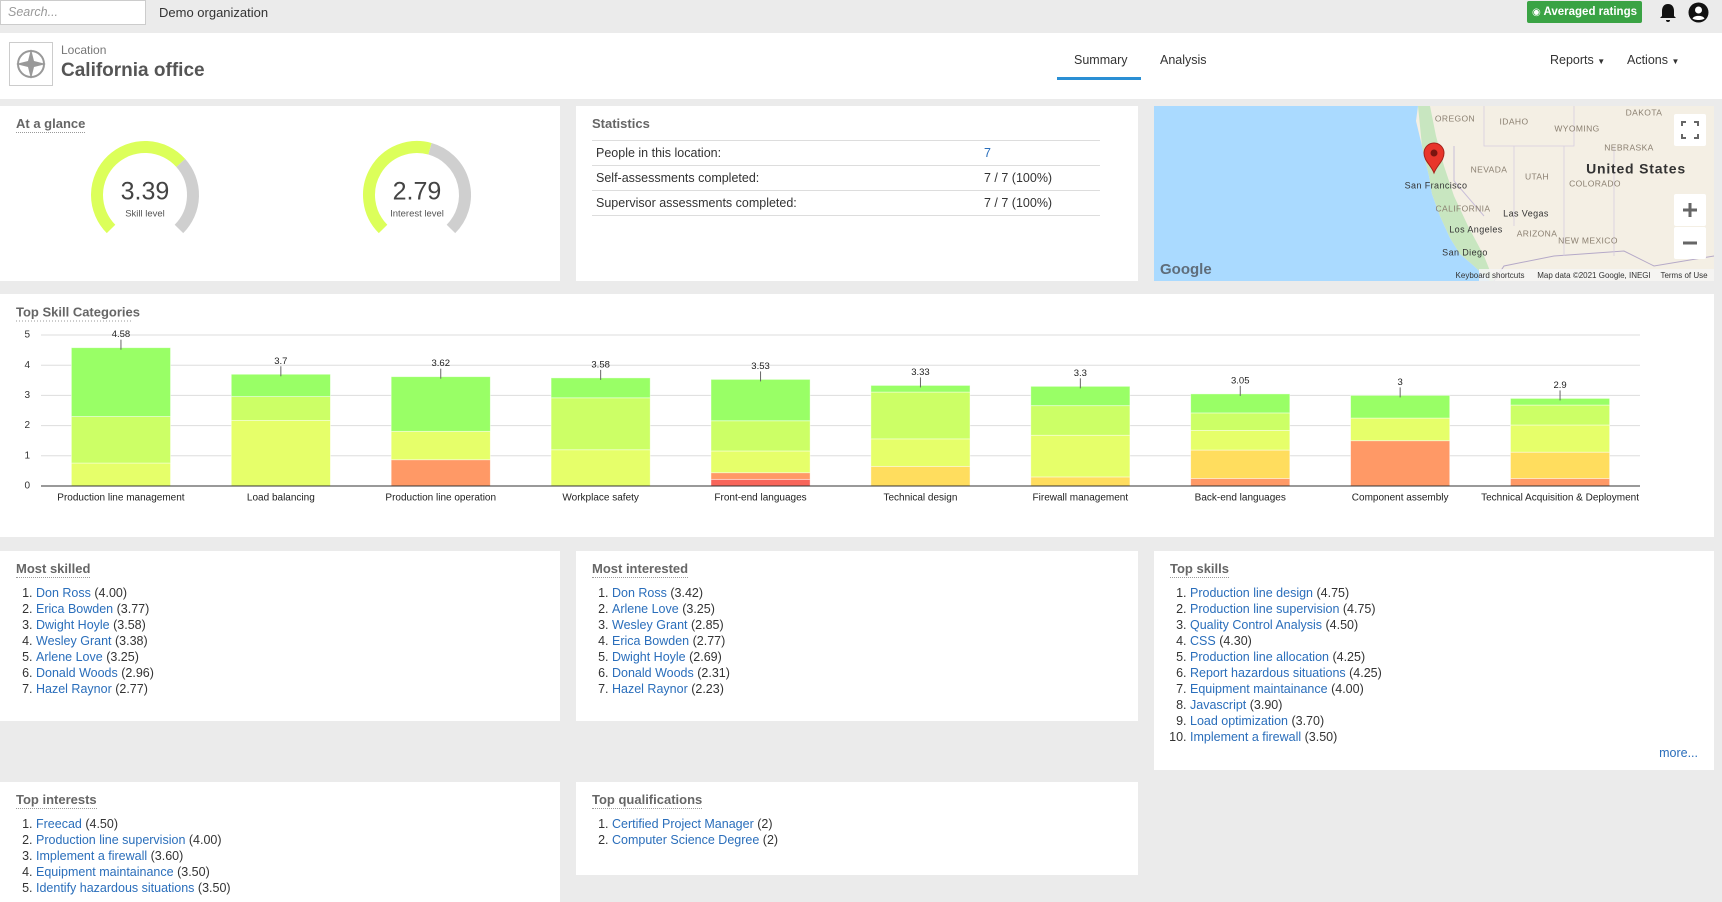 The width and height of the screenshot is (1722, 902). What do you see at coordinates (683, 824) in the screenshot?
I see `item-link: Certified Project Manager` at bounding box center [683, 824].